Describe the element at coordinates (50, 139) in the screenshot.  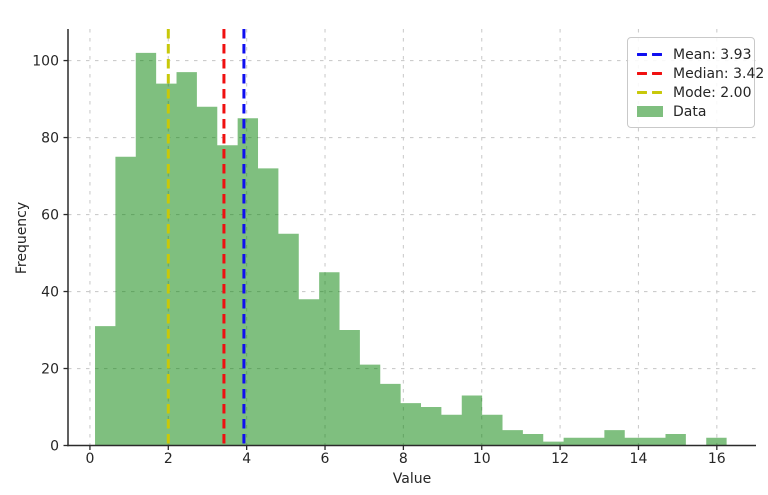
I see `y-tick-label: 80` at that location.